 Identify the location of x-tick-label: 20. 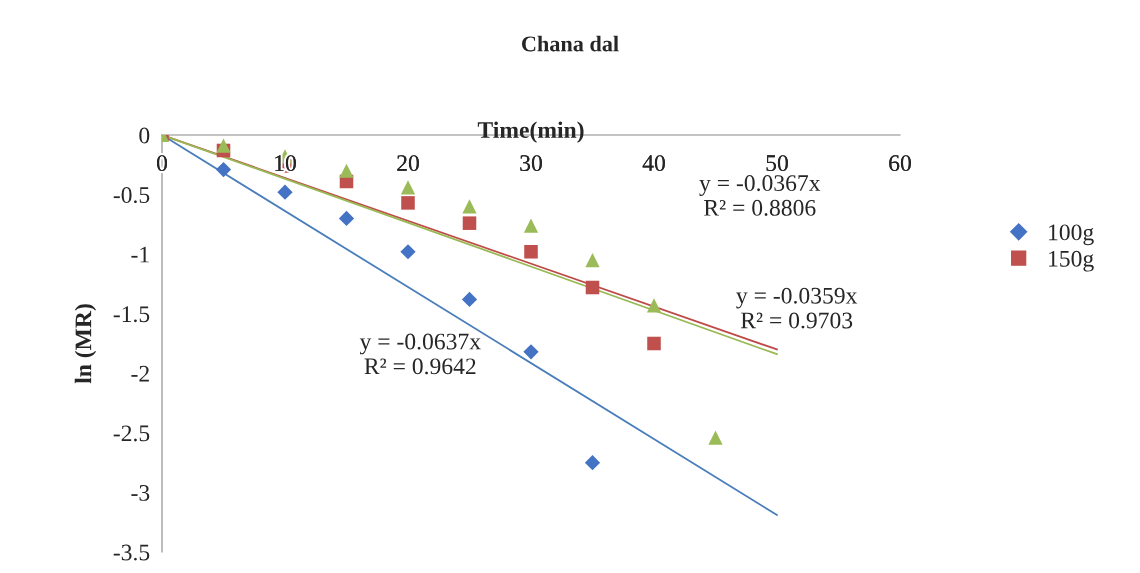
(408, 163).